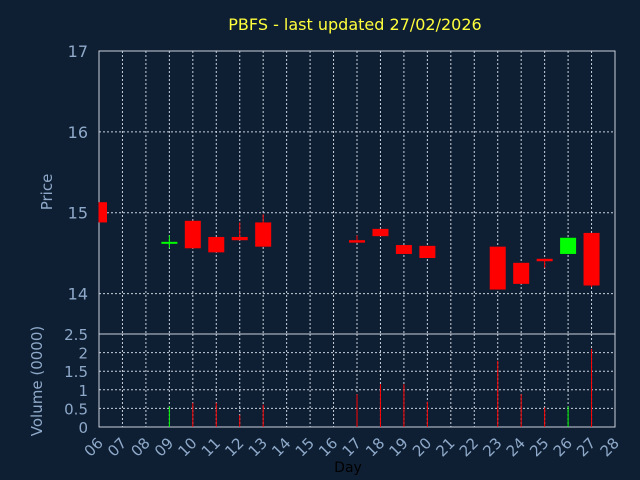 The image size is (640, 480). Describe the element at coordinates (76, 381) in the screenshot. I see `volume-tick-labels: 00.511.522.5` at that location.